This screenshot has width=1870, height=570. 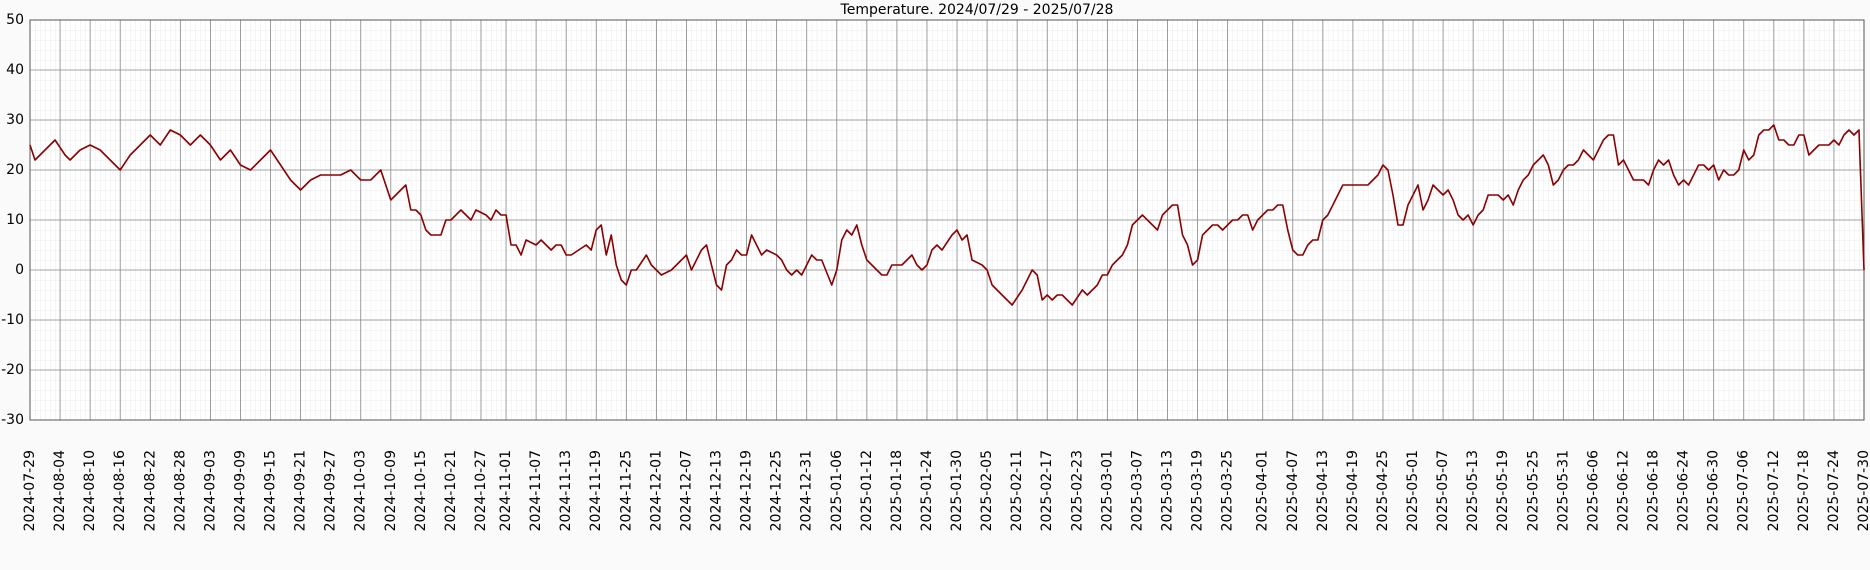 I want to click on x-tick-label: 2024-10-15, so click(x=421, y=490).